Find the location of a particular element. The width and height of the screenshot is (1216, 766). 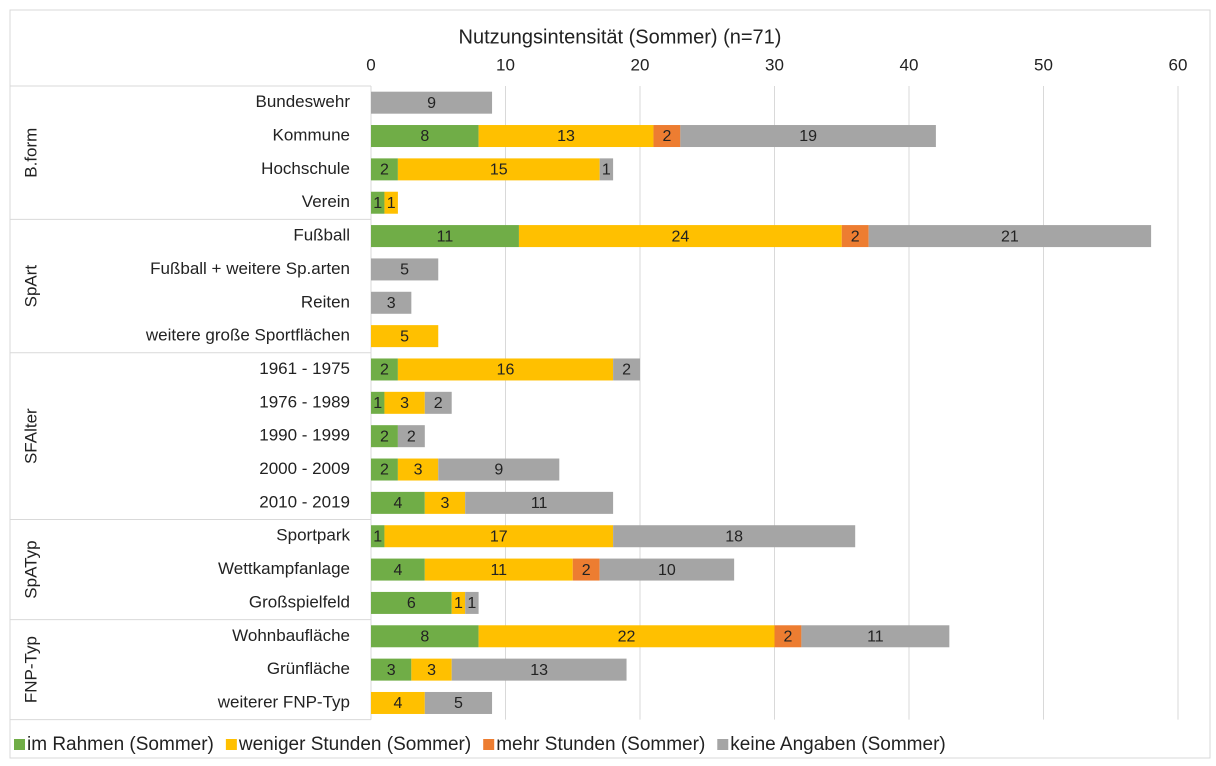

group-label: SpArt is located at coordinates (30, 286).